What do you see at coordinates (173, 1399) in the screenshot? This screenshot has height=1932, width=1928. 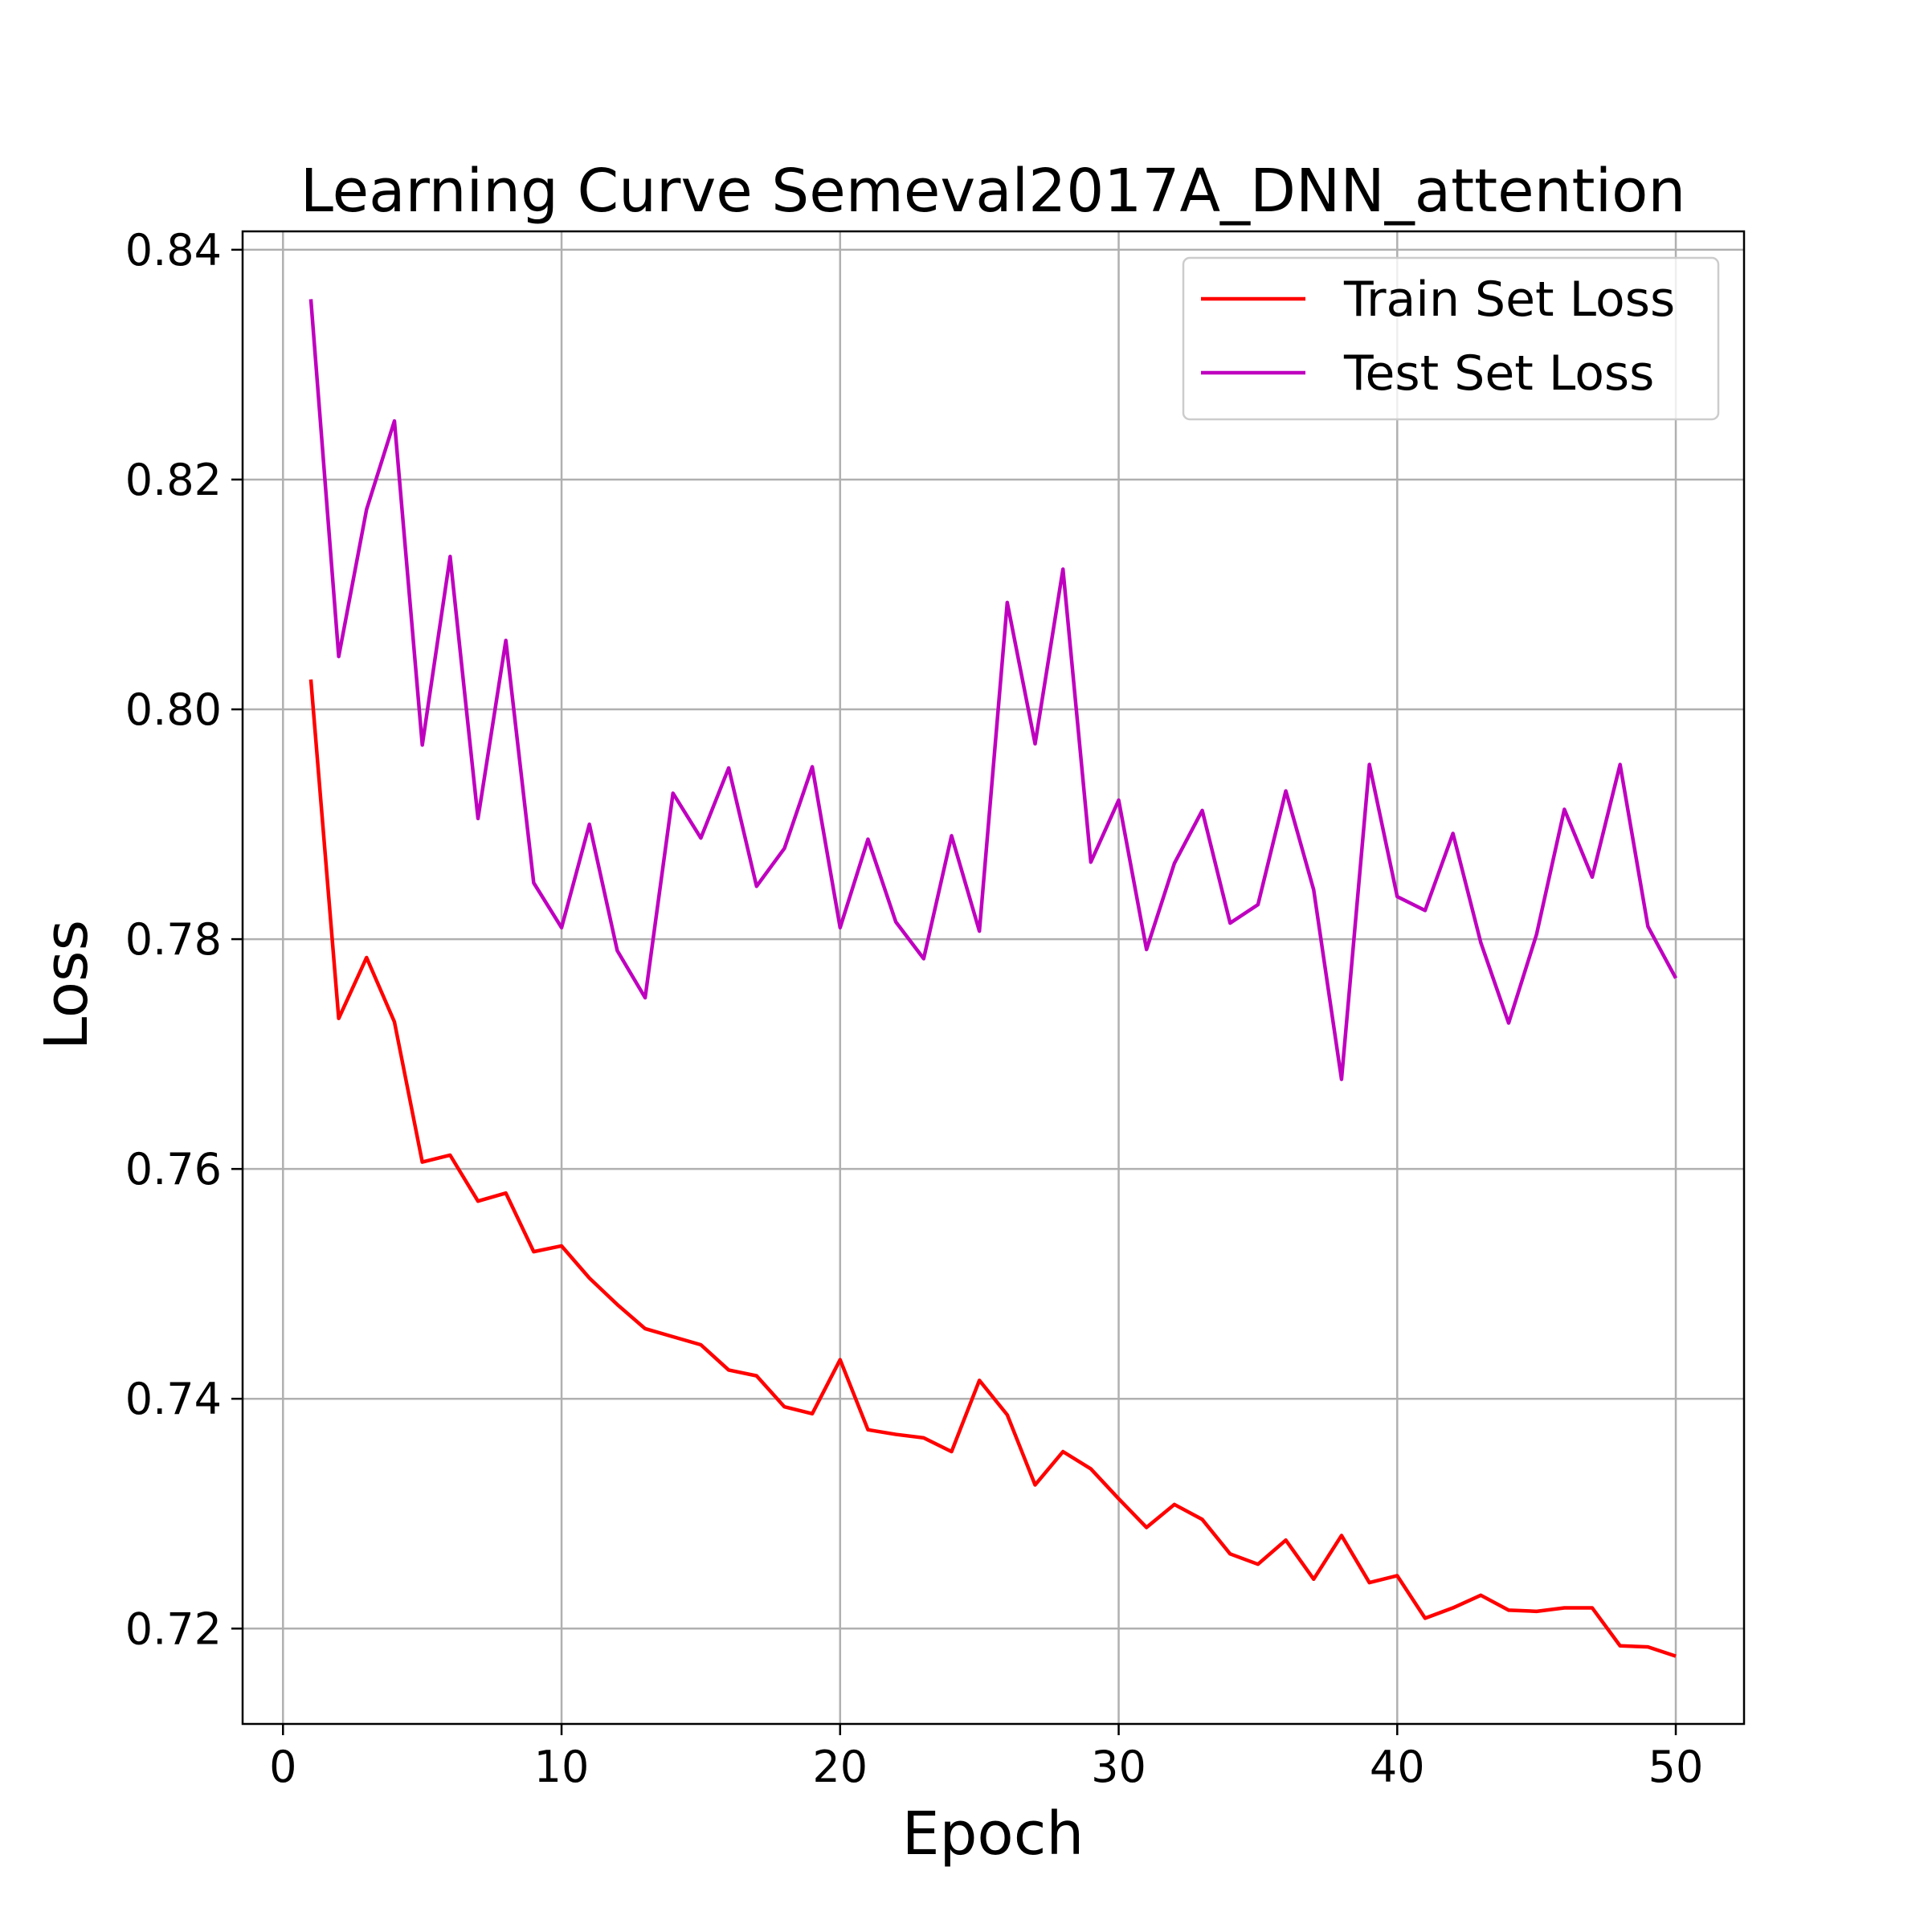 I see `y-tick-label: 0.74` at bounding box center [173, 1399].